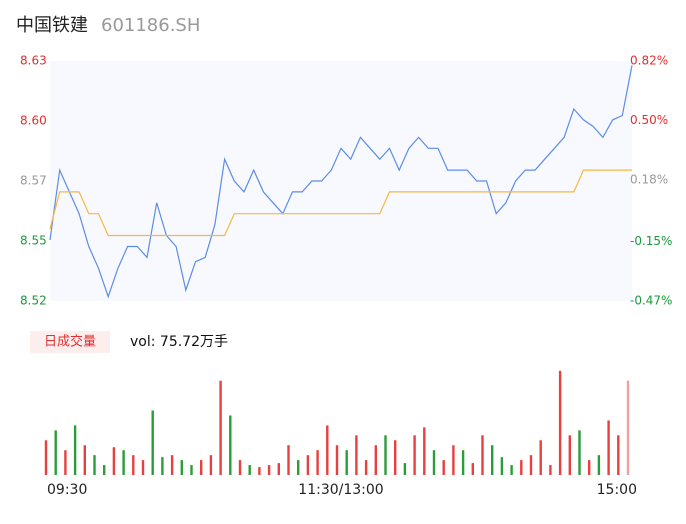  What do you see at coordinates (33, 61) in the screenshot?
I see `y-tick-label: 8.63` at bounding box center [33, 61].